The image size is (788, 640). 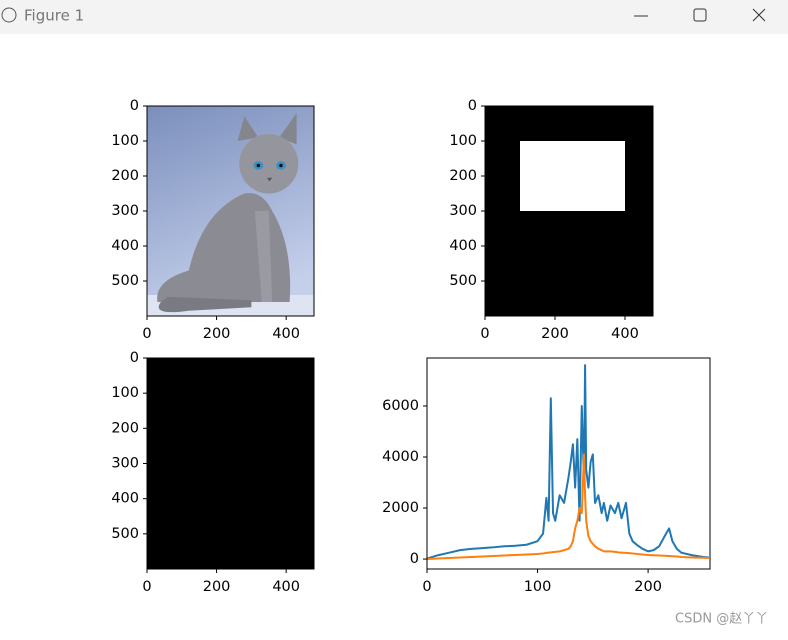 I want to click on app-icon, so click(x=9, y=15).